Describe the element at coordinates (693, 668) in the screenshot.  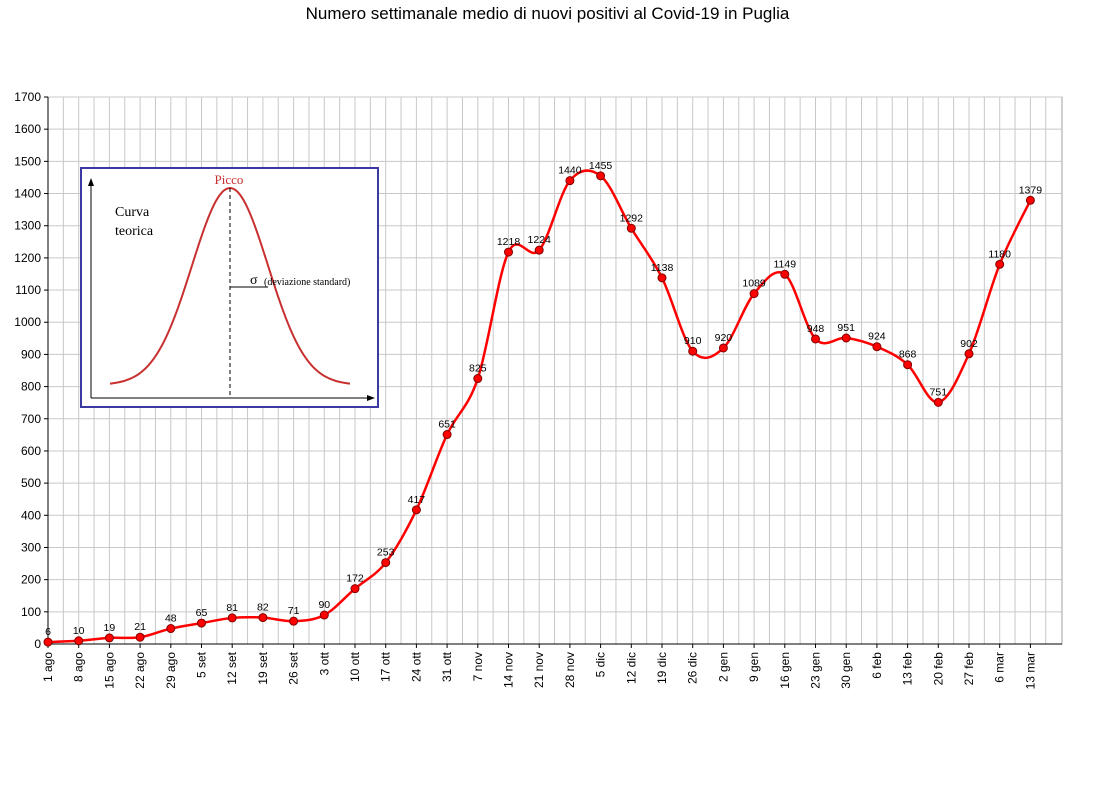
I see `x-tick-label: 26 dic` at that location.